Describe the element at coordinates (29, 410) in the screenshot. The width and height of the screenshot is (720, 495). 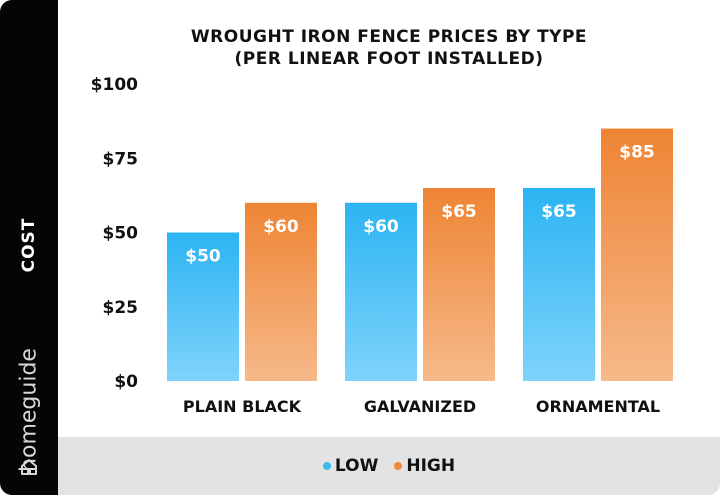
I see `brand-logo-text: homeguide` at that location.